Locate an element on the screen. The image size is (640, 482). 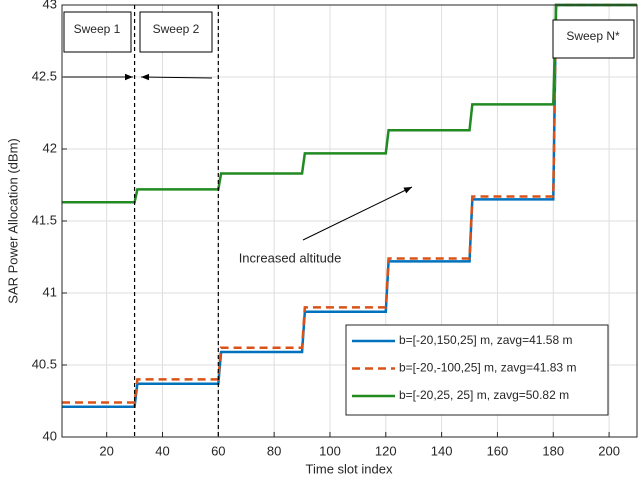
y-tick-label: 41.5 is located at coordinates (44, 219).